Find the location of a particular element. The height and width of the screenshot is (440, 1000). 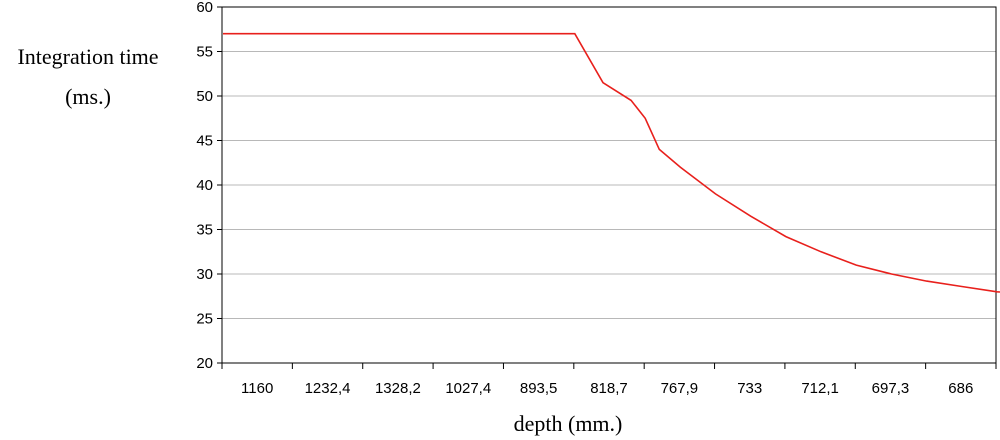

y-tick-label: 55 is located at coordinates (204, 52).